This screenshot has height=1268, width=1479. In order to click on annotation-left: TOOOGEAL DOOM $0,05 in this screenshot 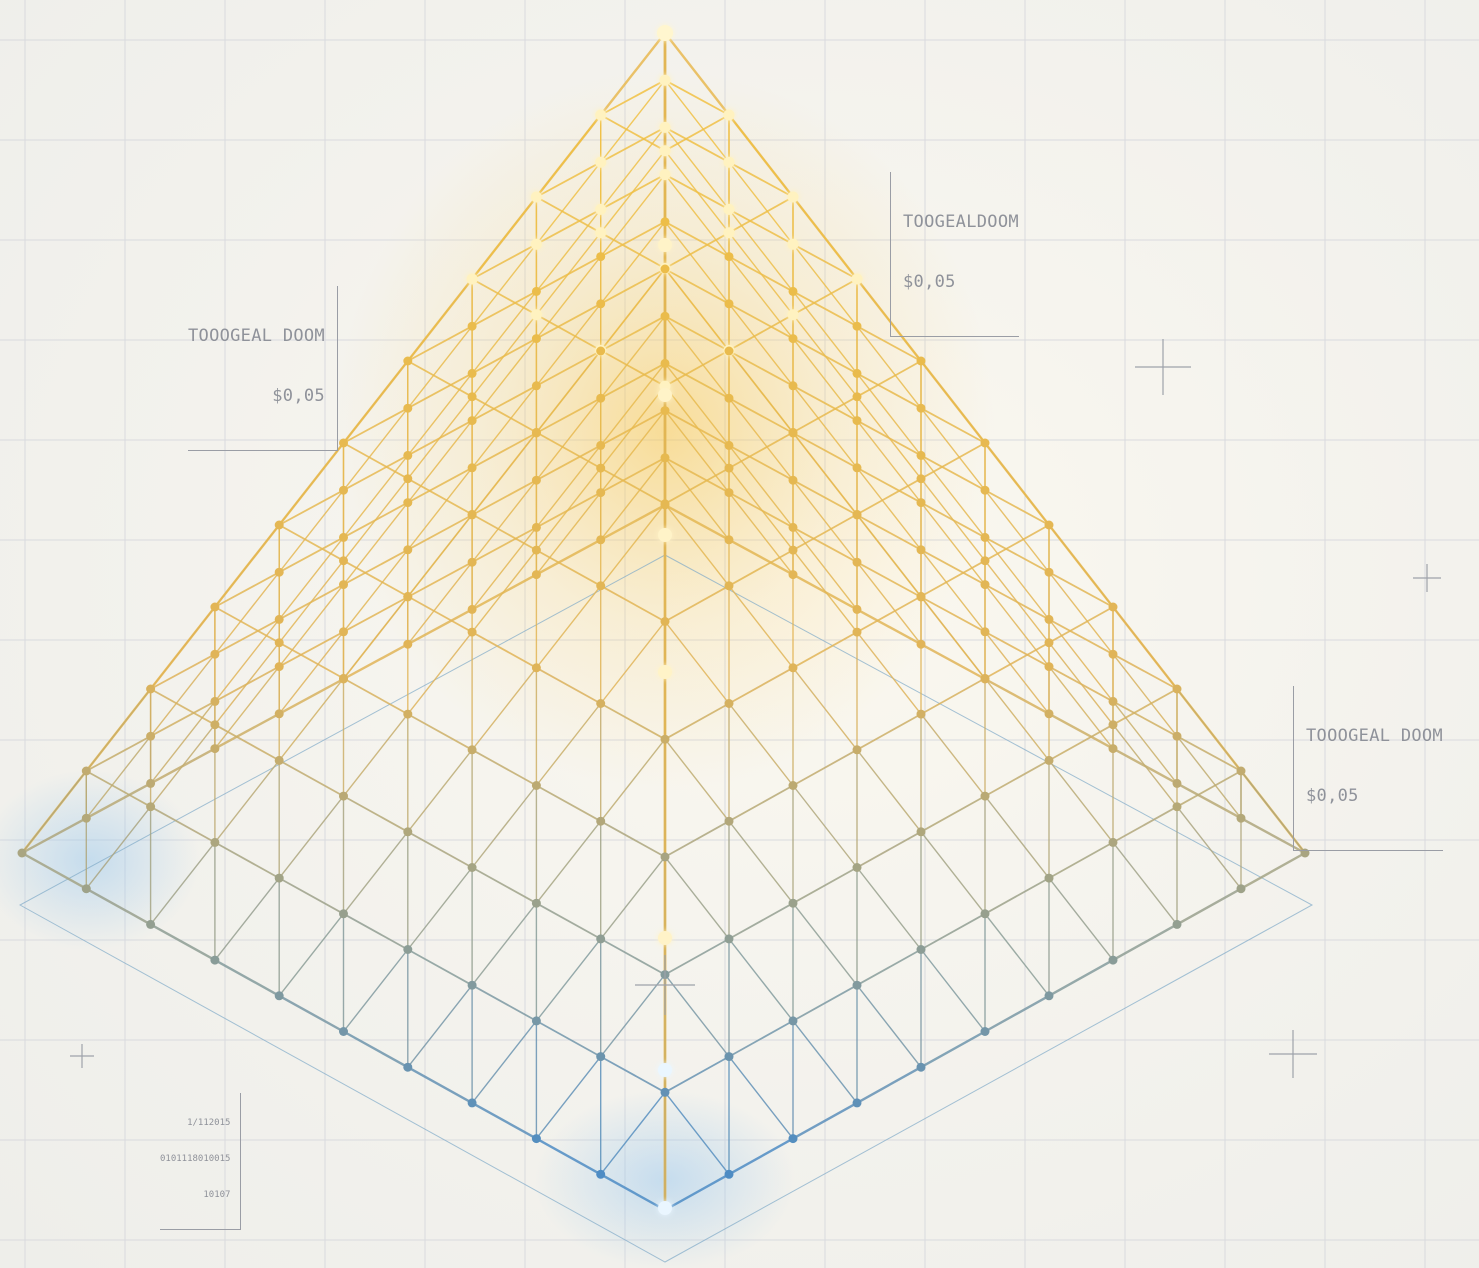, I will do `click(263, 368)`.